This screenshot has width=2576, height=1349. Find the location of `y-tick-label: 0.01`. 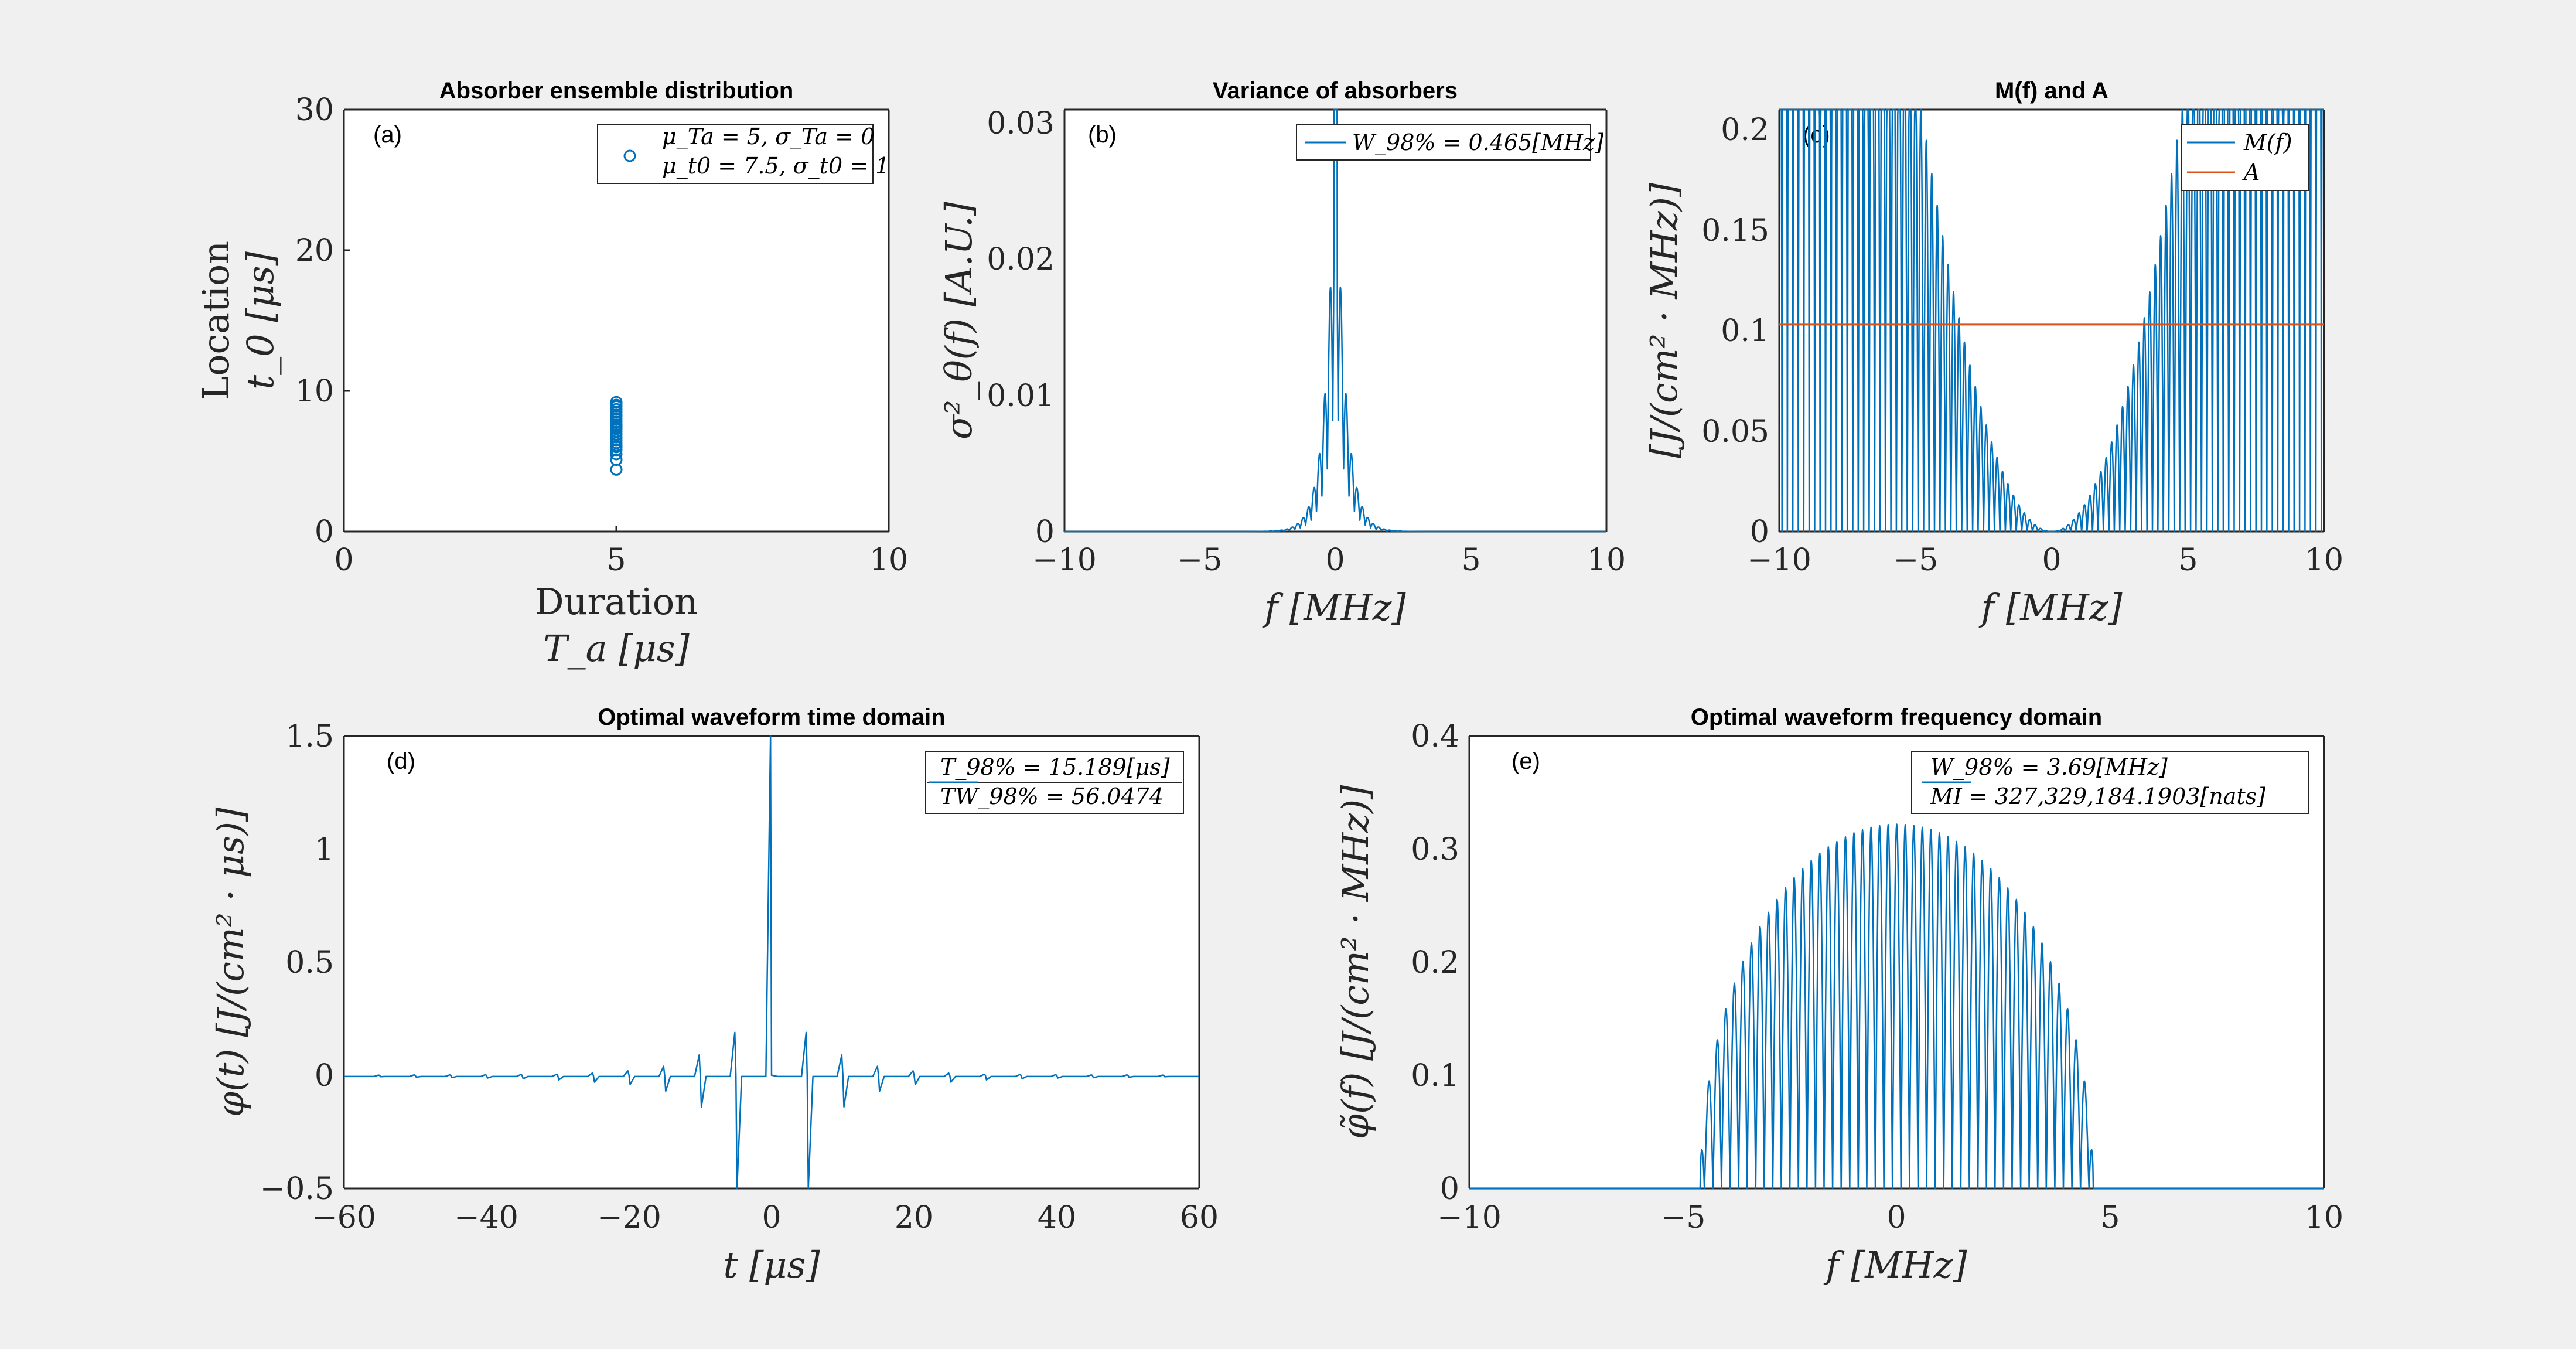

y-tick-label: 0.01 is located at coordinates (1021, 396).